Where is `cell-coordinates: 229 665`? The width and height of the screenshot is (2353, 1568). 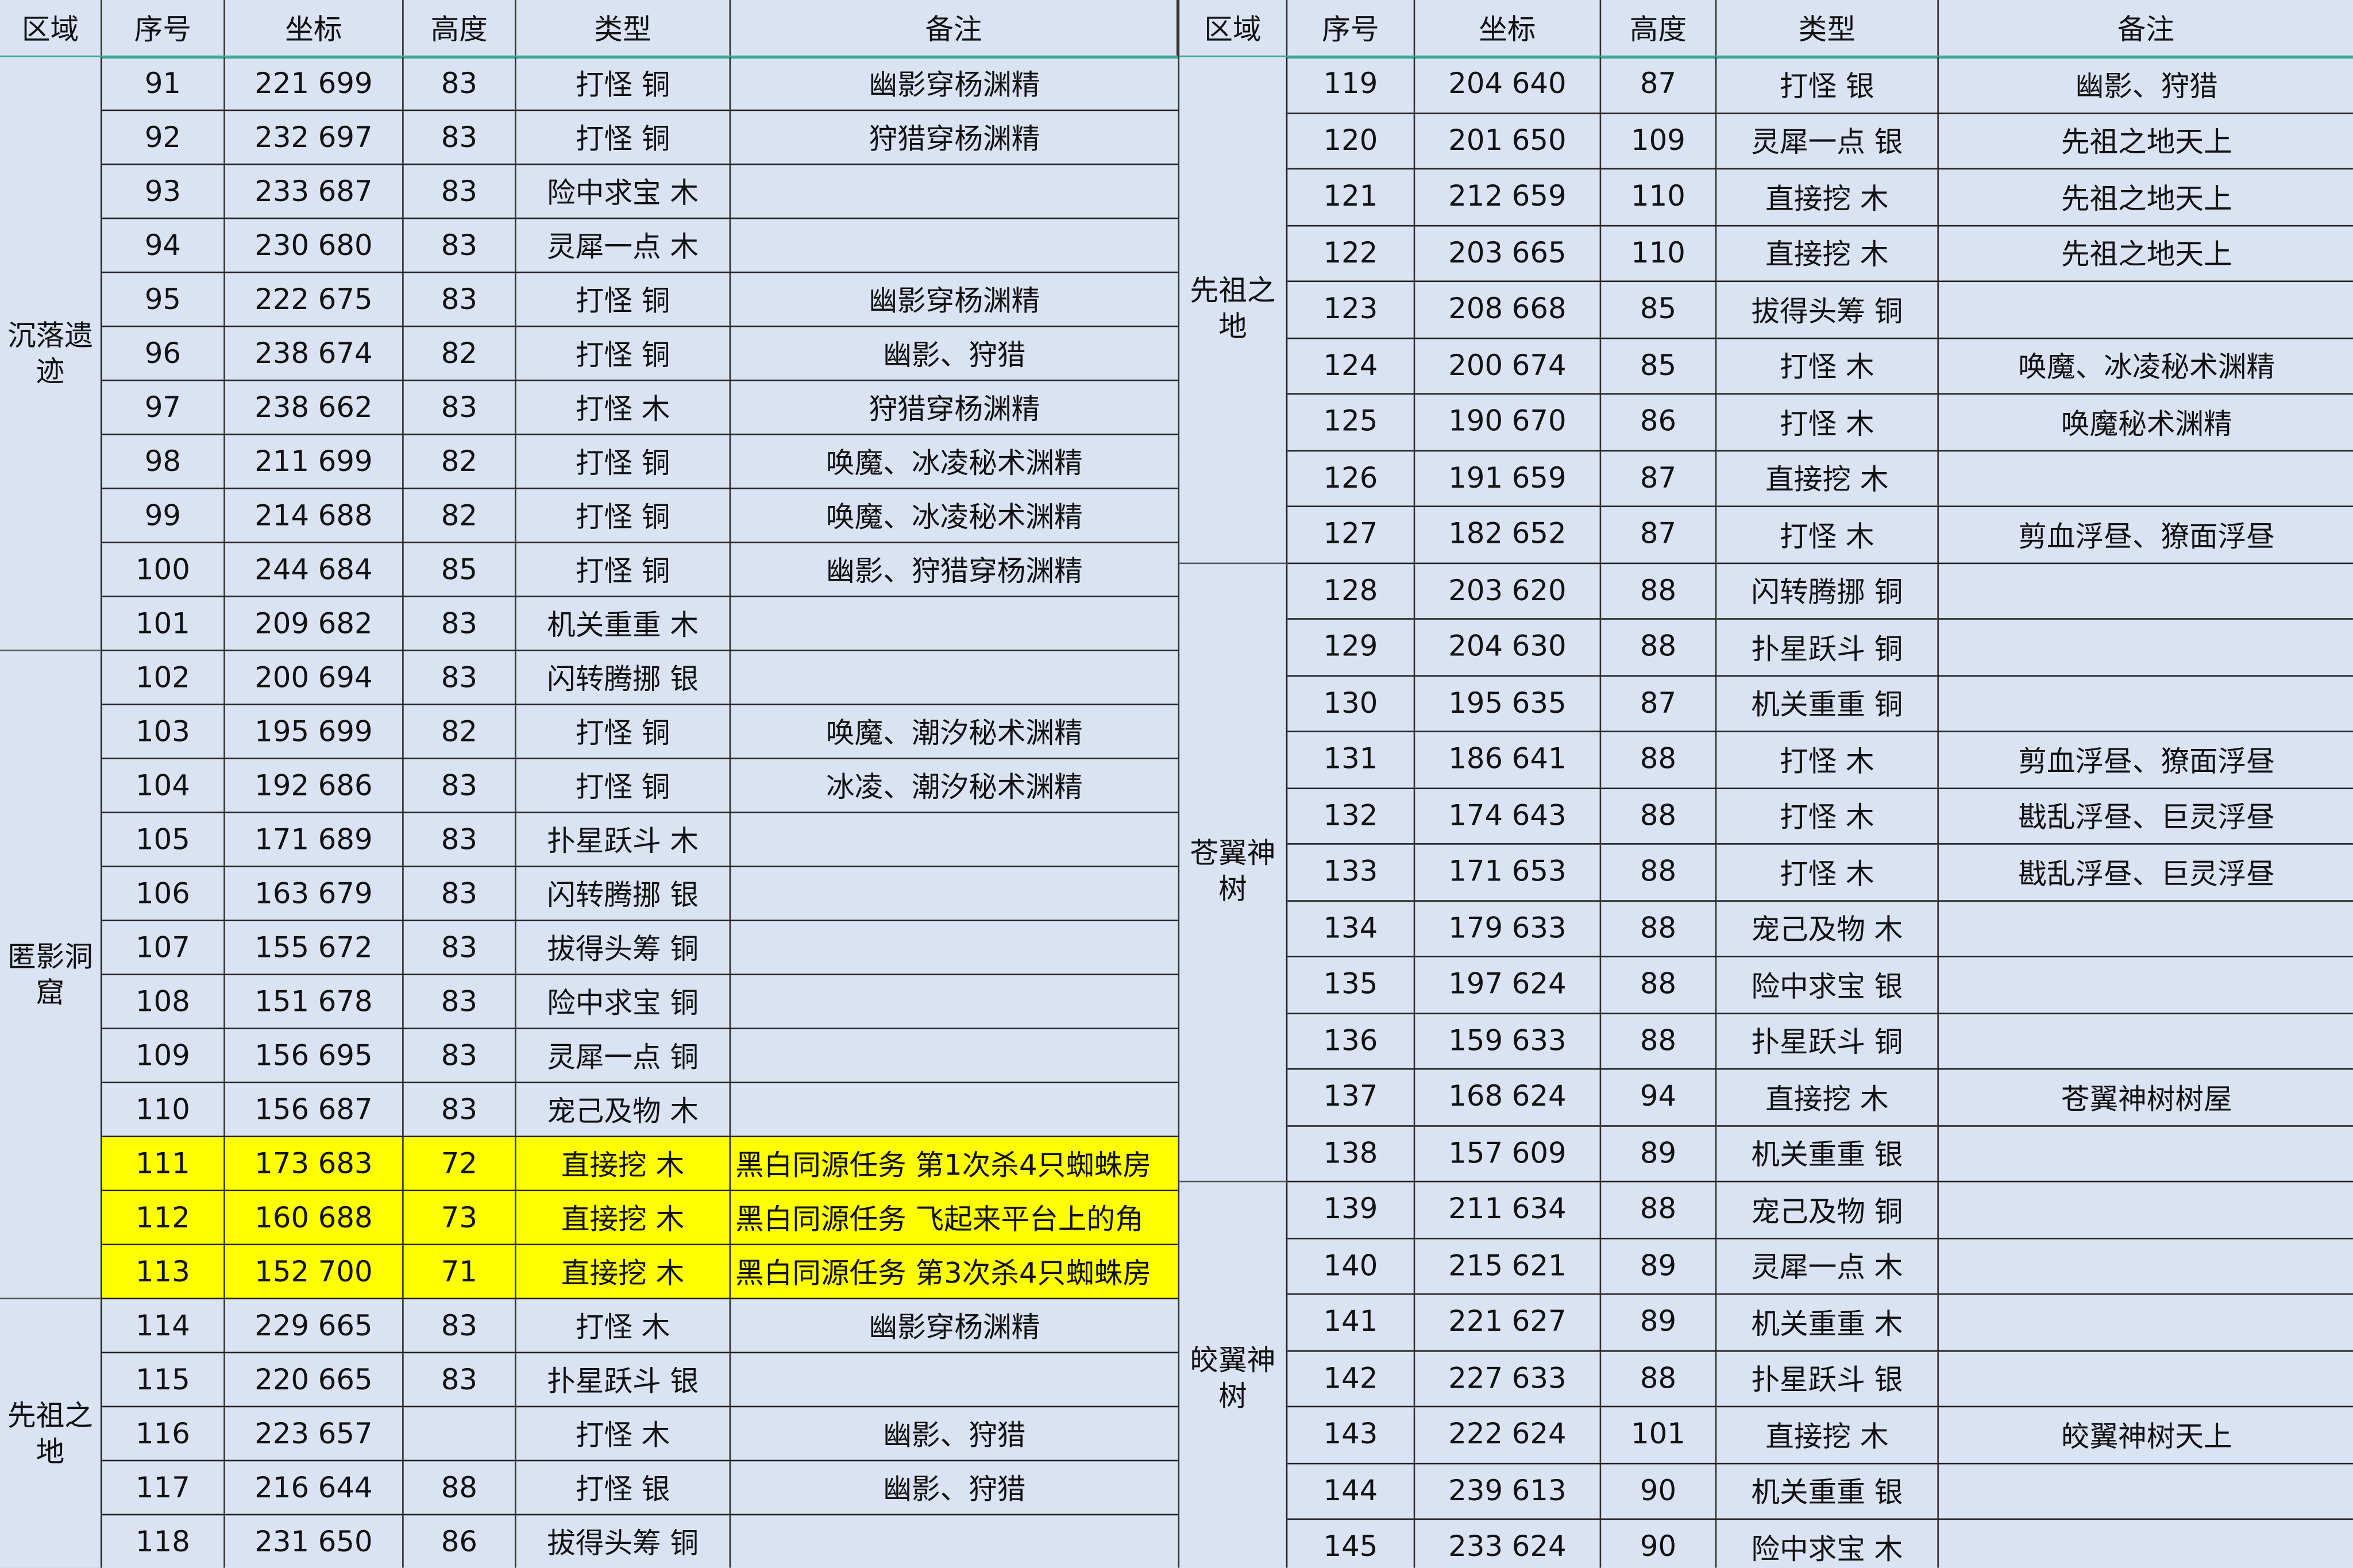 cell-coordinates: 229 665 is located at coordinates (314, 1325).